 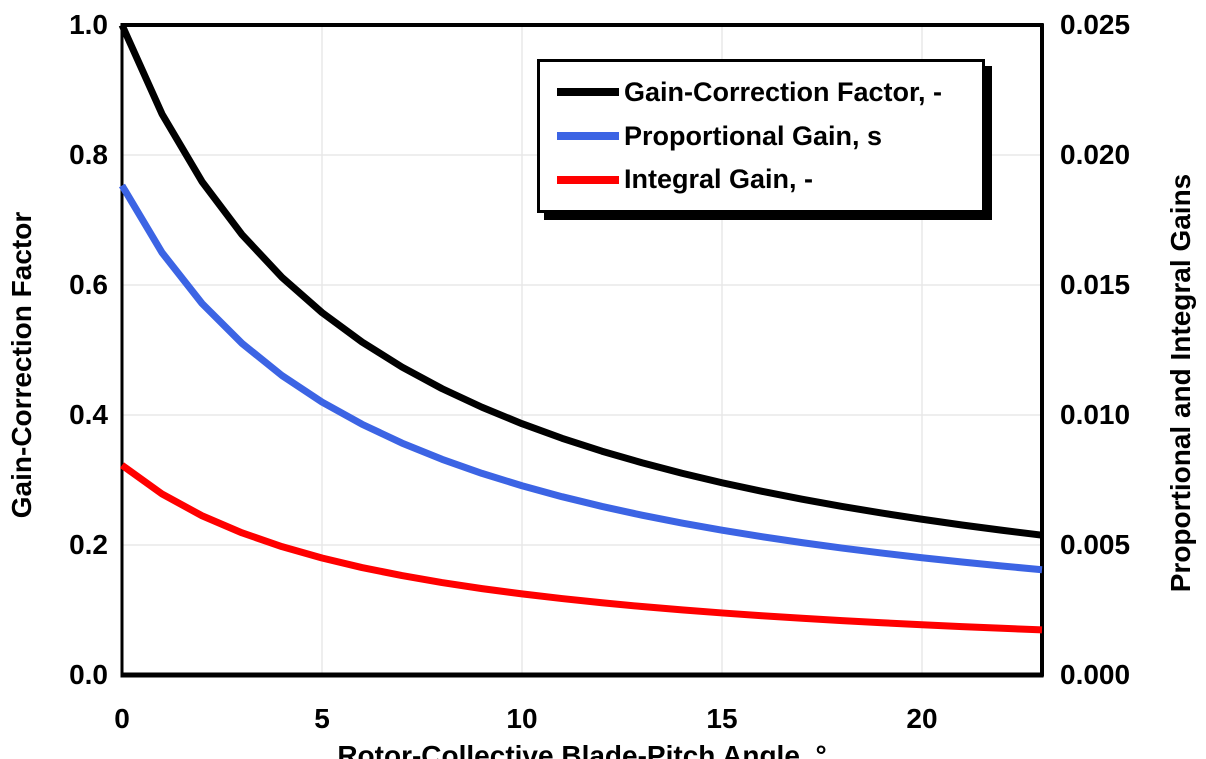 What do you see at coordinates (122, 718) in the screenshot?
I see `x-tick-label: 0` at bounding box center [122, 718].